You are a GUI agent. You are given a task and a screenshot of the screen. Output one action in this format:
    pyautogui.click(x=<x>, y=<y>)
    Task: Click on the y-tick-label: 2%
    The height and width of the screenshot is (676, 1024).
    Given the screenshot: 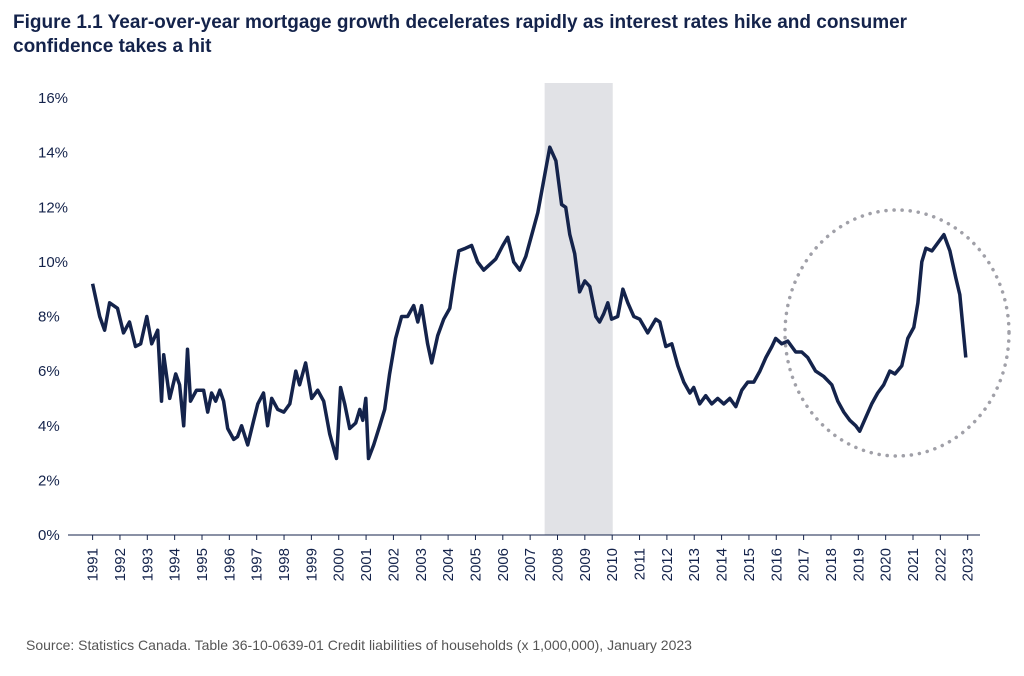 What is the action you would take?
    pyautogui.click(x=49, y=480)
    